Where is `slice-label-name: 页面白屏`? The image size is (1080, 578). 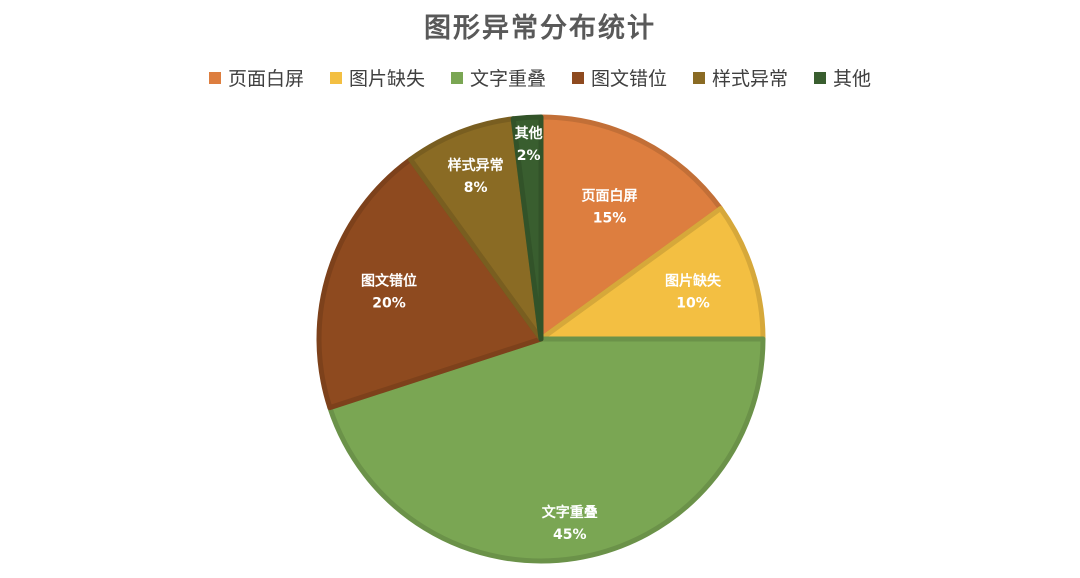
slice-label-name: 页面白屏 is located at coordinates (610, 196).